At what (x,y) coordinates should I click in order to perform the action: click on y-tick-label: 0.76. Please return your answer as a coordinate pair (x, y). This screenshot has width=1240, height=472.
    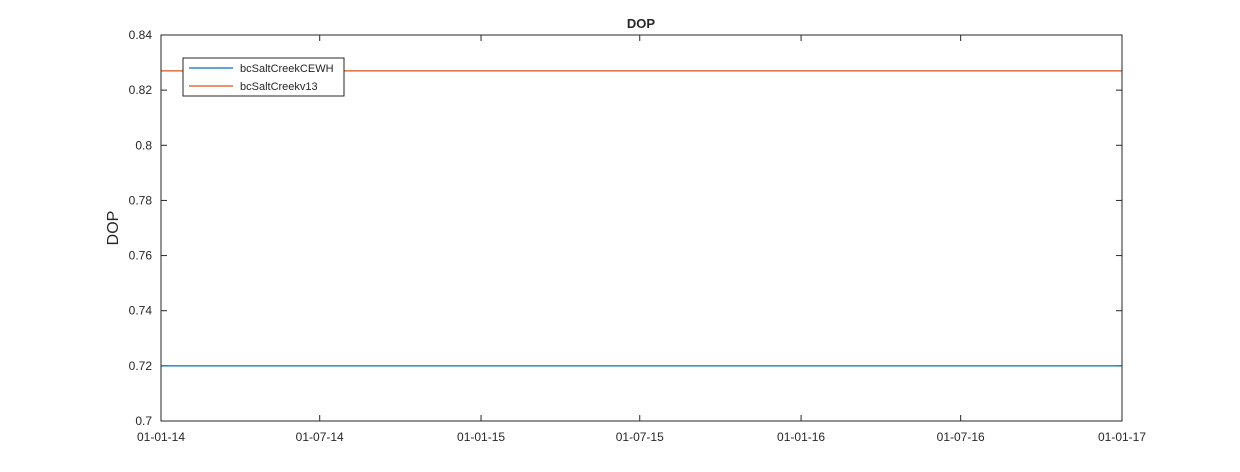
    Looking at the image, I should click on (141, 256).